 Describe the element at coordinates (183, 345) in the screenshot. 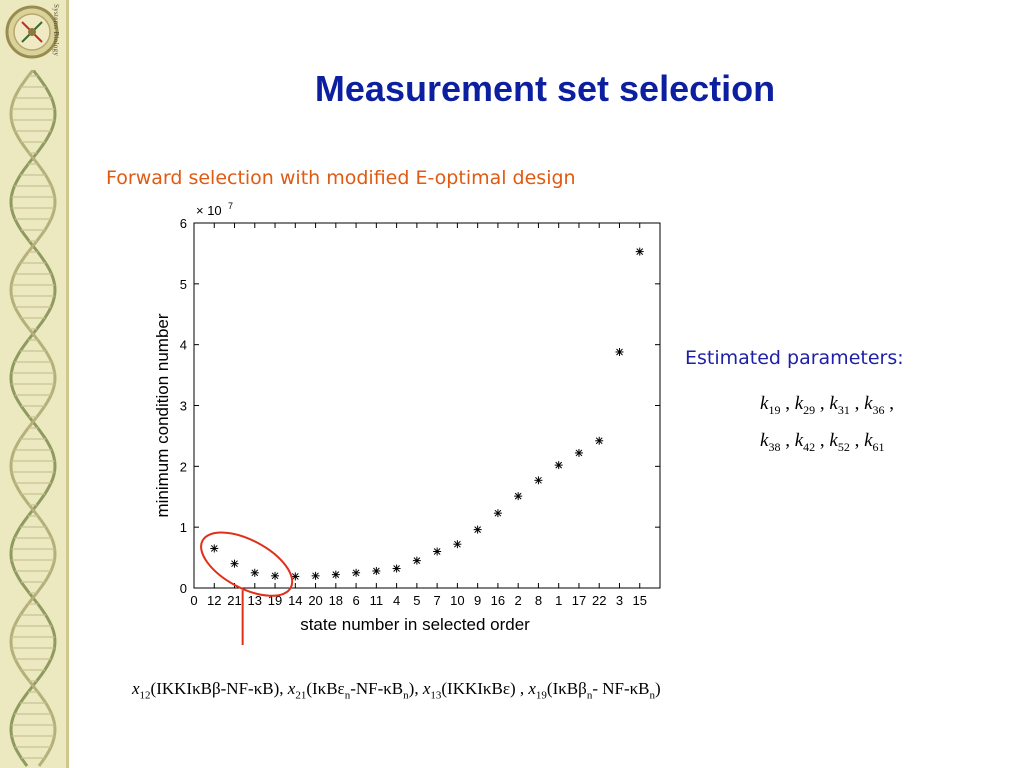

I see `y-tick-label: 4` at that location.